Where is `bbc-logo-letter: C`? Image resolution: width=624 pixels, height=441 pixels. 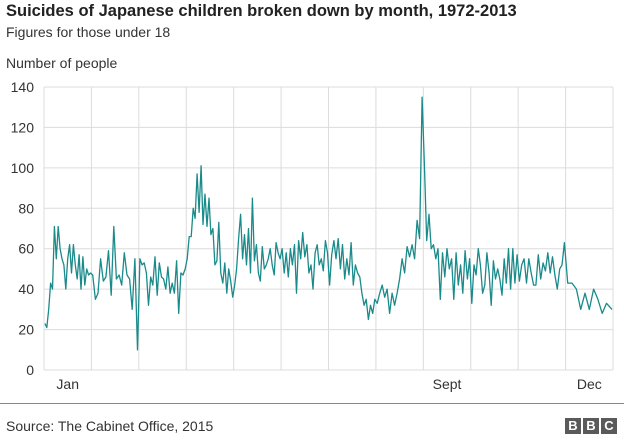 bbc-logo-letter: C is located at coordinates (609, 426).